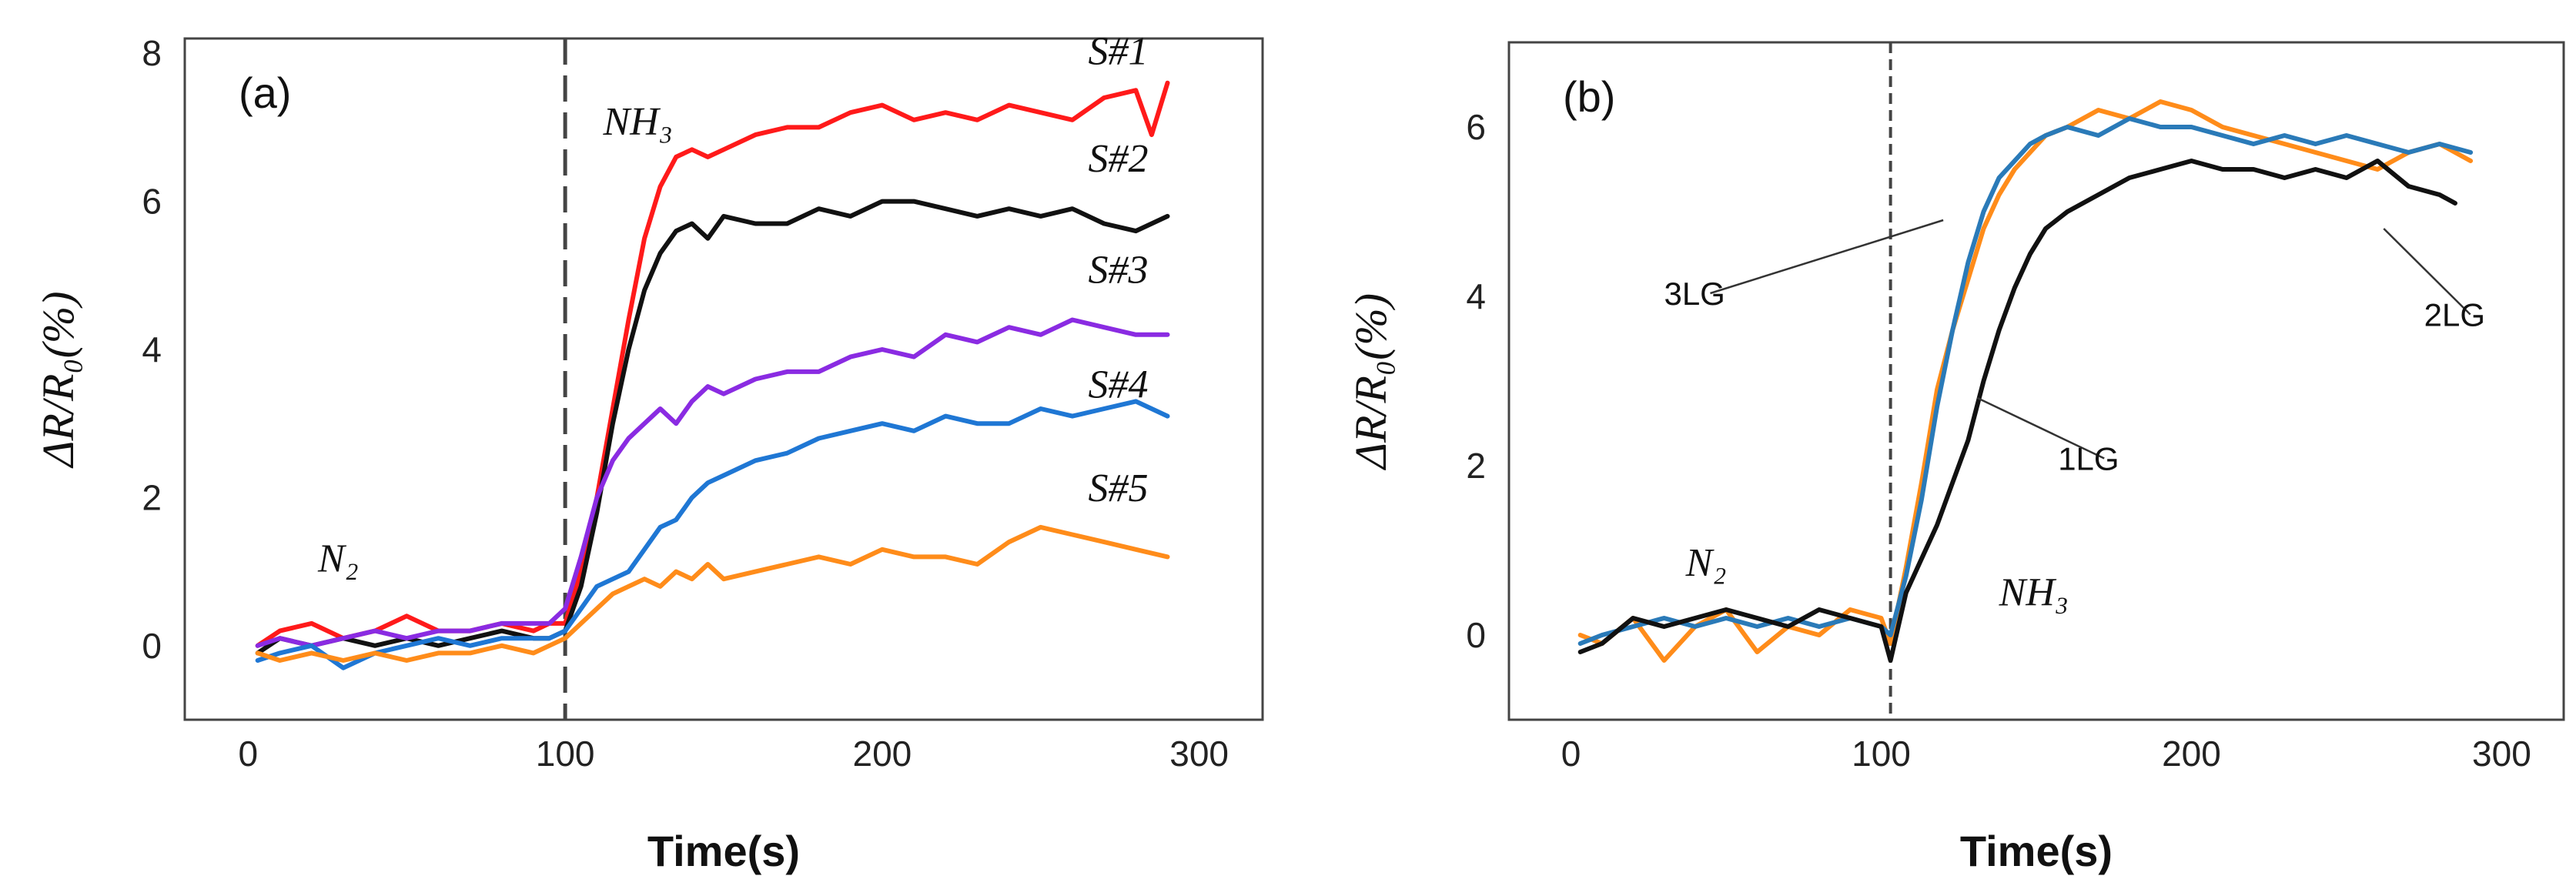  Describe the element at coordinates (1119, 270) in the screenshot. I see `series-label: S#3` at that location.